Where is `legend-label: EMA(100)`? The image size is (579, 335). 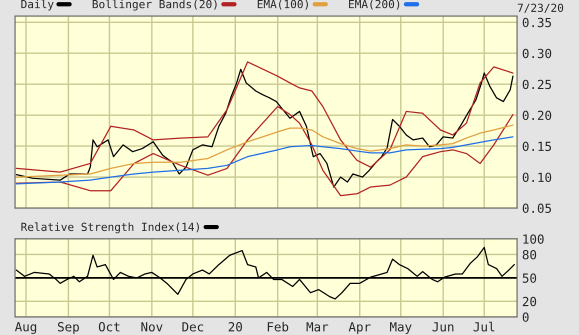 legend-label: EMA(100) is located at coordinates (283, 5).